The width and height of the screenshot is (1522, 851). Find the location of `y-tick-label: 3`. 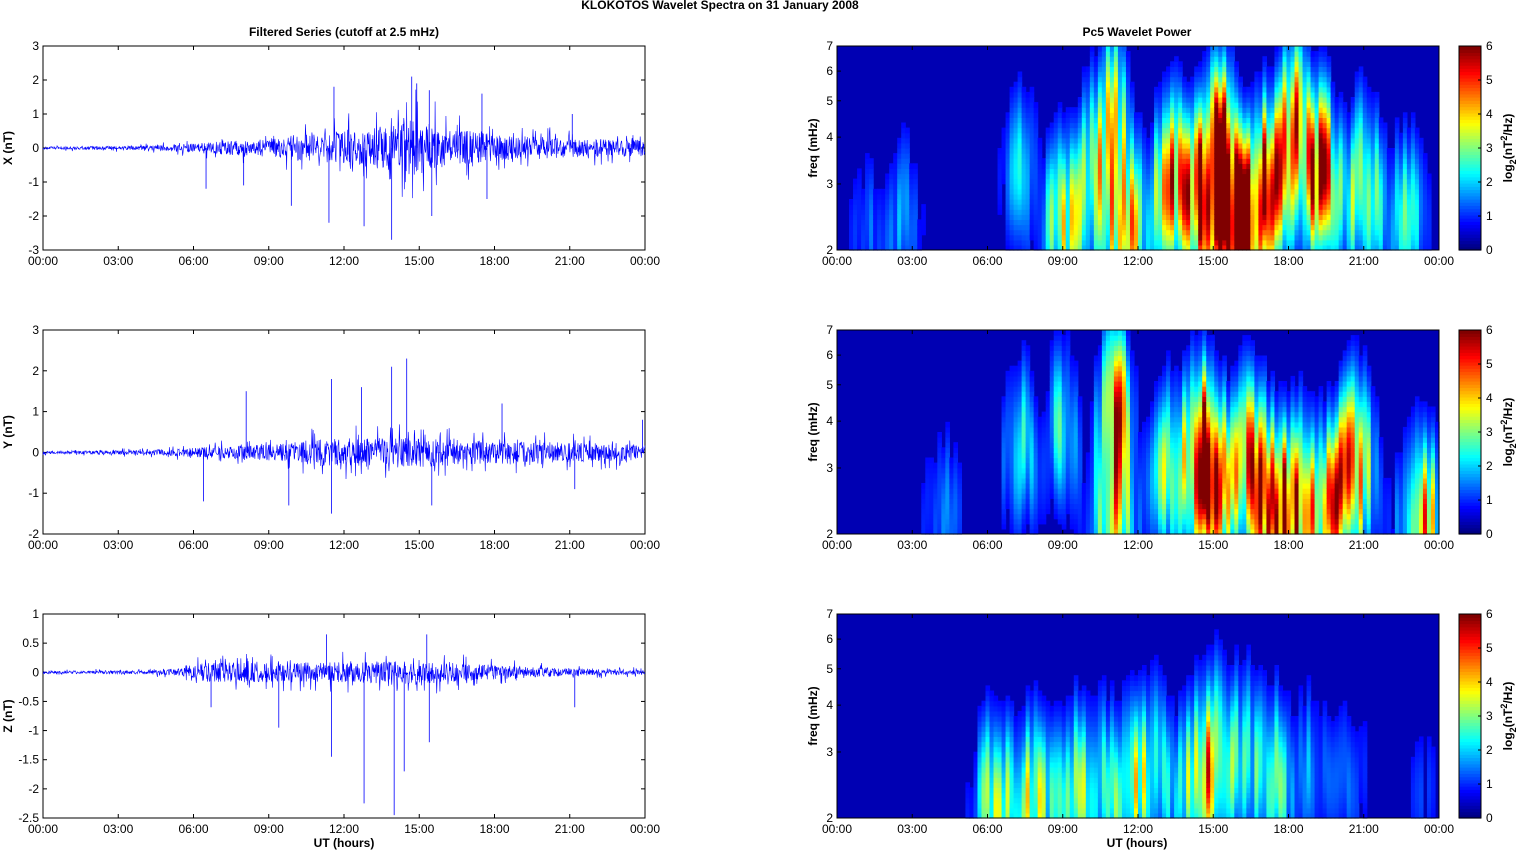

y-tick-label: 3 is located at coordinates (829, 184).